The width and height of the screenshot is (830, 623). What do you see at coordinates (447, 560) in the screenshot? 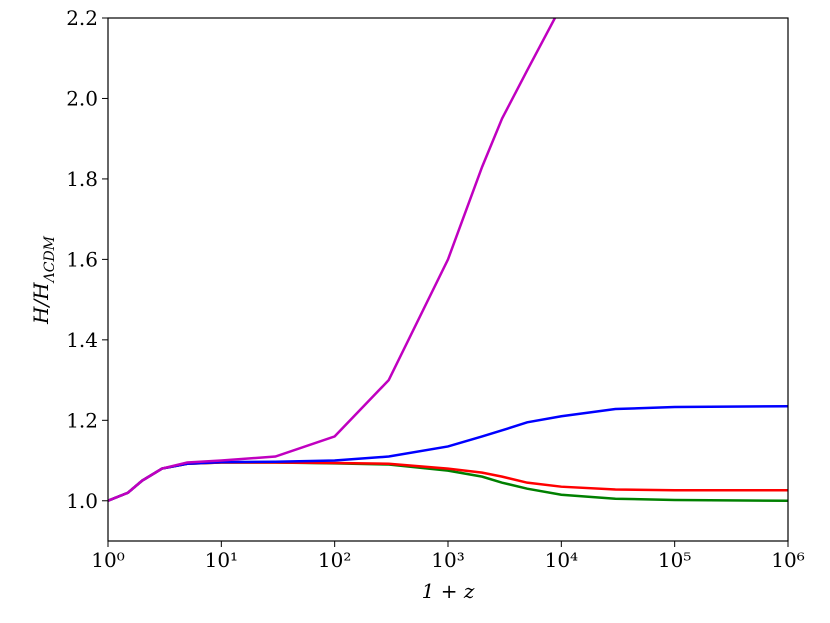
I see `x-tick-label: 10³` at bounding box center [447, 560].